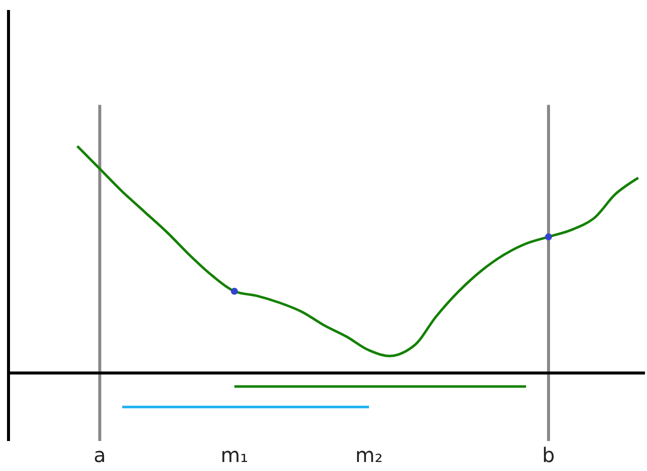 The width and height of the screenshot is (647, 471). What do you see at coordinates (369, 455) in the screenshot?
I see `x-tick-label: m₂` at bounding box center [369, 455].